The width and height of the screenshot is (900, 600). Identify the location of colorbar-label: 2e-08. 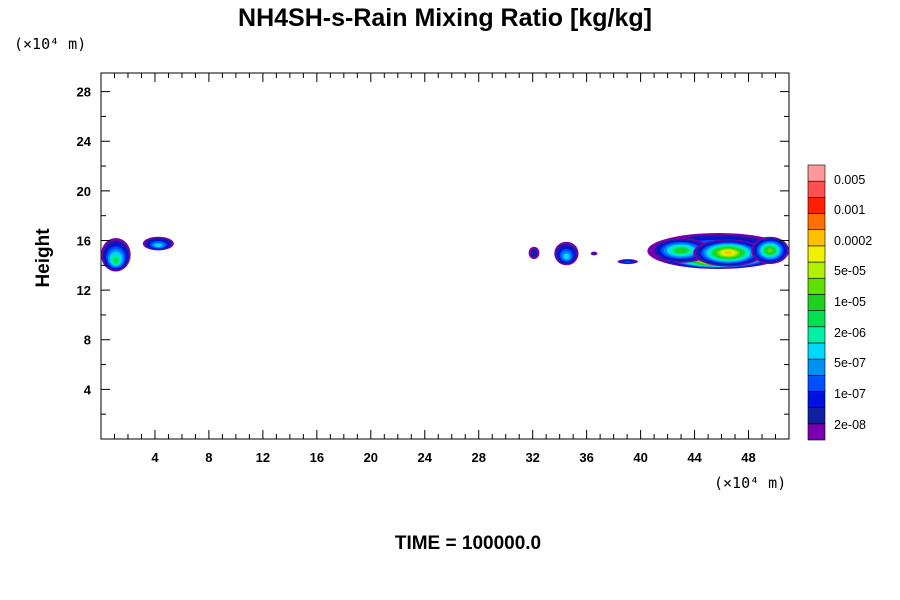
(850, 425).